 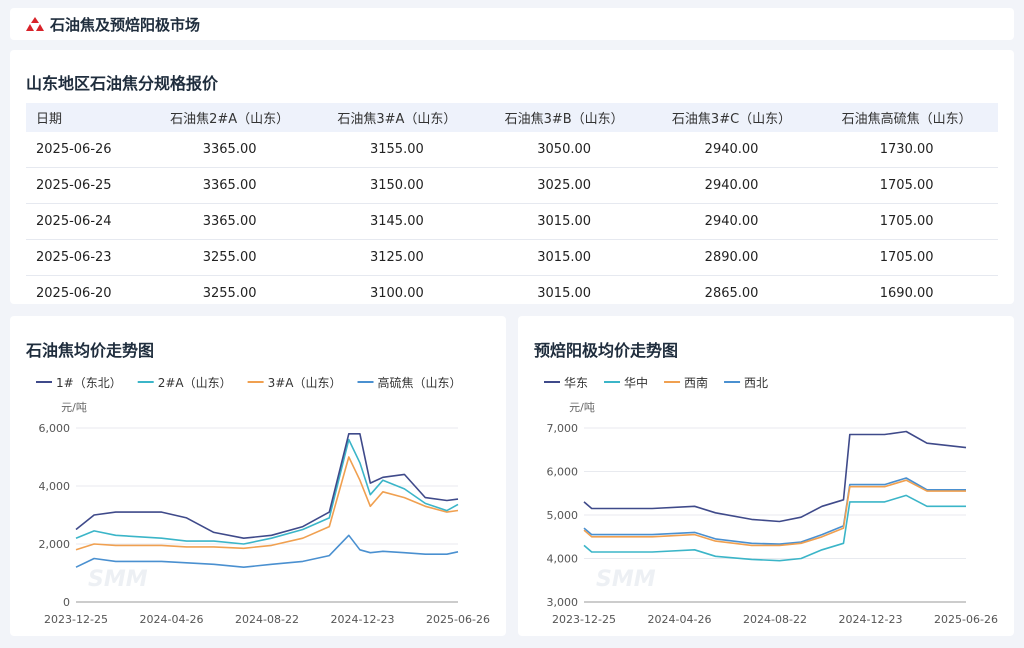 I want to click on table-cell: 2025-06-25, so click(x=86, y=185).